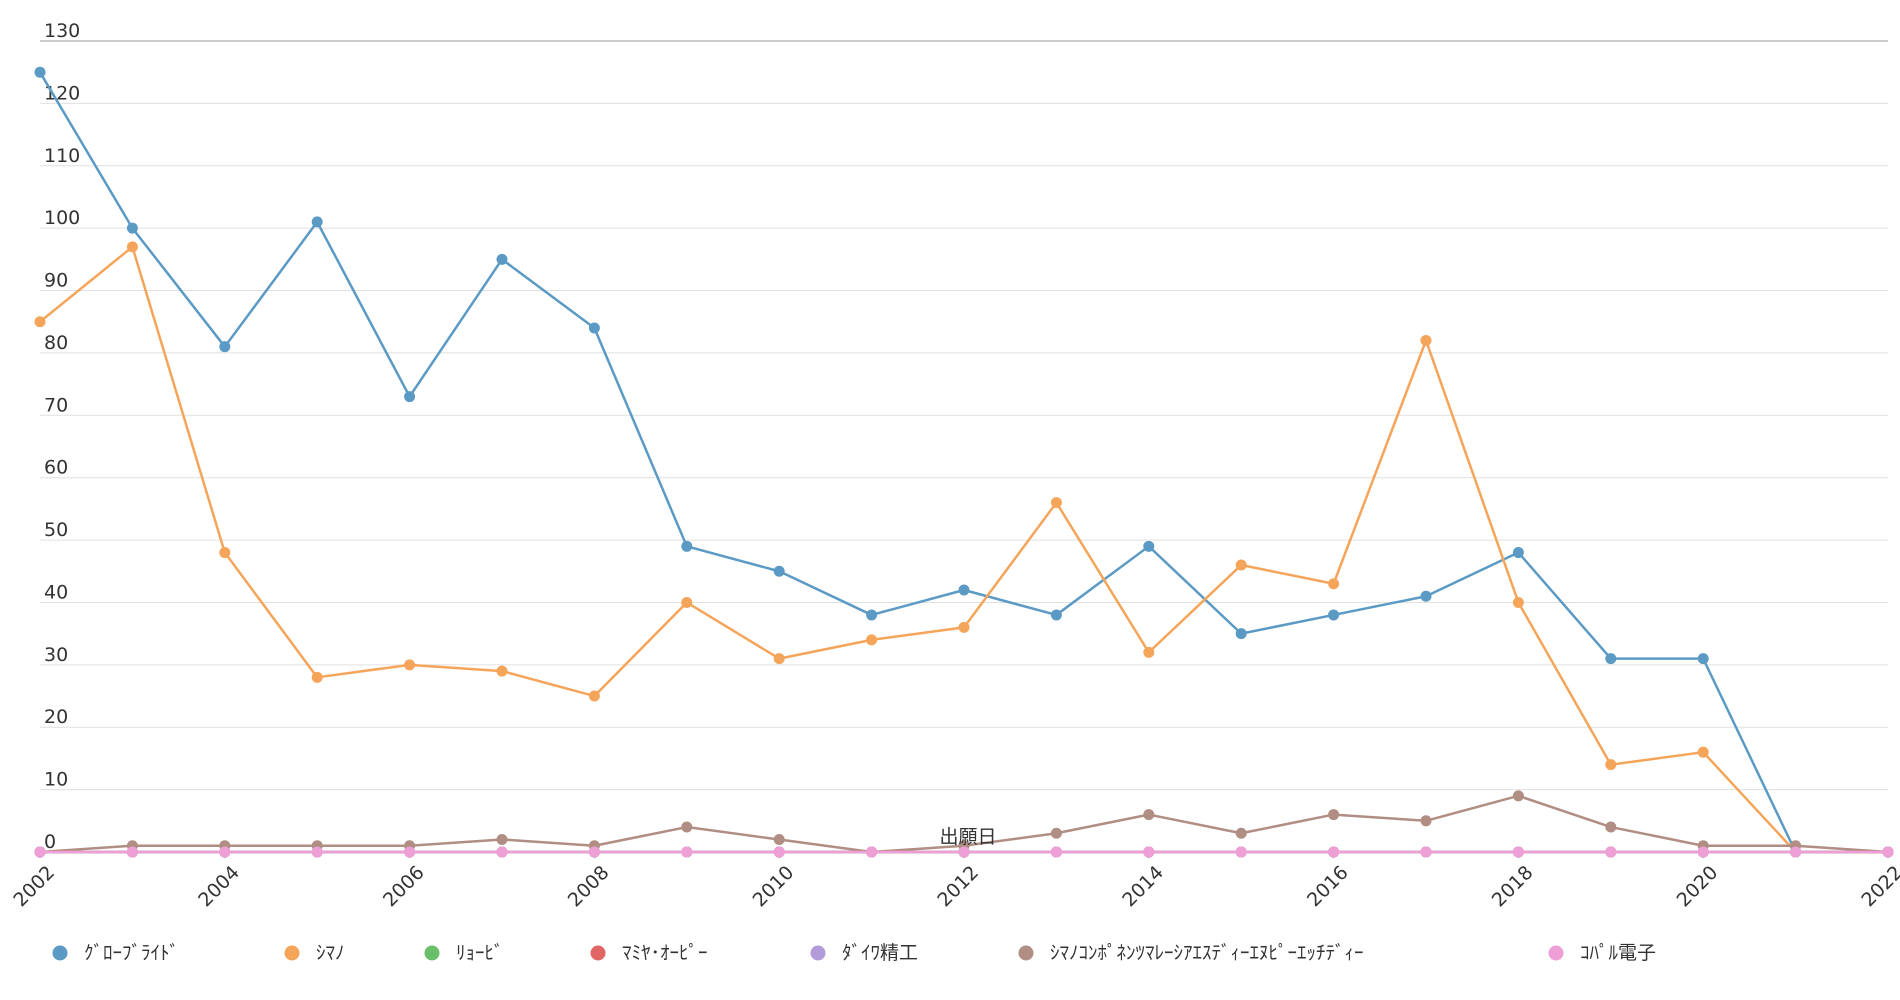  What do you see at coordinates (1207, 953) in the screenshot?
I see `legend-label: ｼﾏﾉｺﾝﾎﾟﾈﾝﾂﾏﾚｰｼｱｴｽﾃﾞｨｰｴﾇﾋﾟｰｴｯﾁﾃﾞｨｰ` at bounding box center [1207, 953].